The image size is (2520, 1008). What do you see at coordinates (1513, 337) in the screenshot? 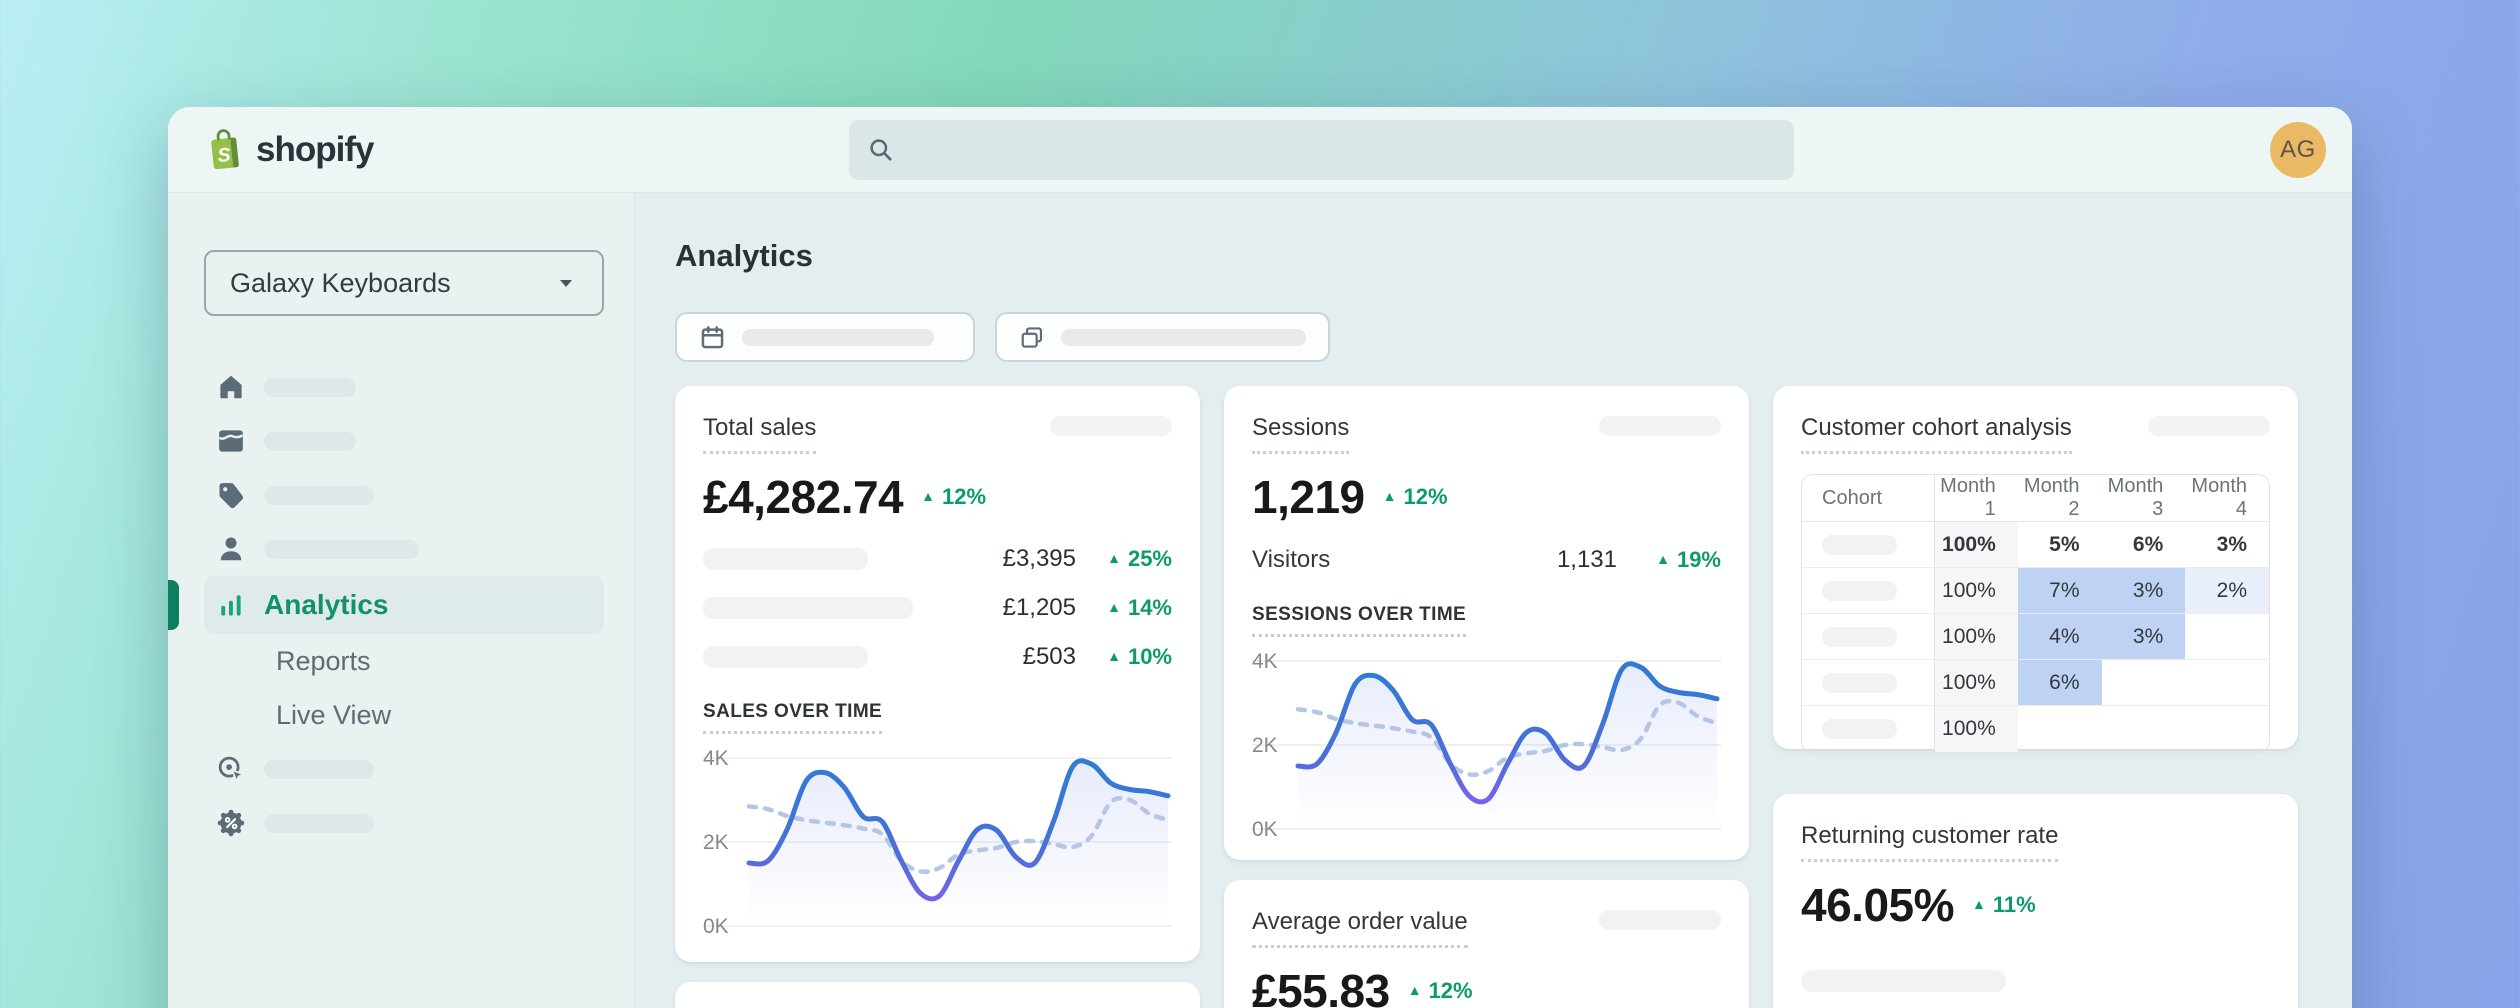
I see `filters-row` at bounding box center [1513, 337].